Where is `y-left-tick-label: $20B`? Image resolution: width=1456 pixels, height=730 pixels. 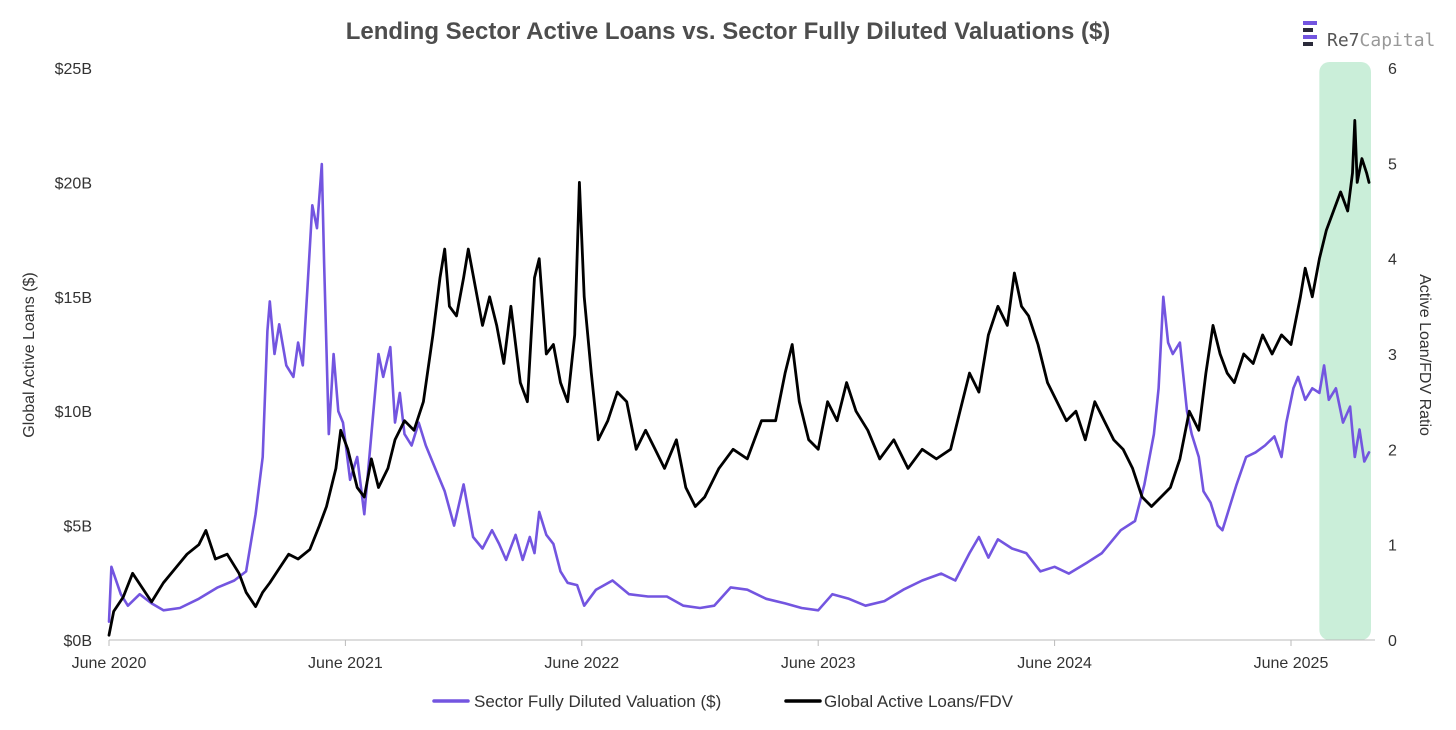
y-left-tick-label: $20B is located at coordinates (73, 183).